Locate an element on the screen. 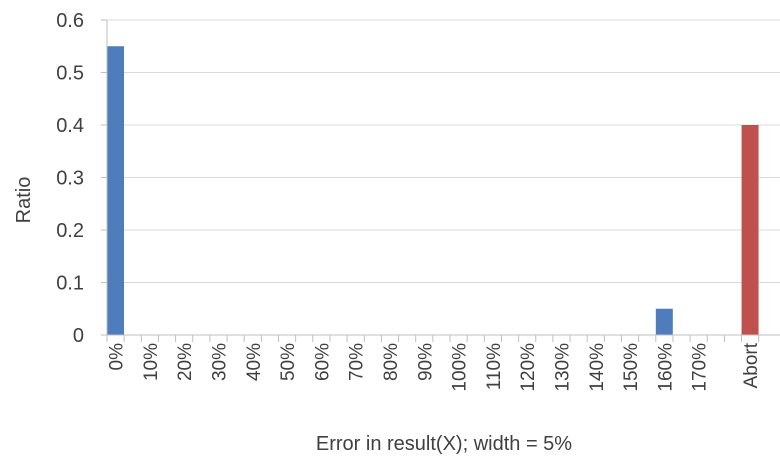 This screenshot has width=780, height=464. y-tick-labels: 0 0.1 0.2 0.3 0.4 0.5 0.6 is located at coordinates (70, 178).